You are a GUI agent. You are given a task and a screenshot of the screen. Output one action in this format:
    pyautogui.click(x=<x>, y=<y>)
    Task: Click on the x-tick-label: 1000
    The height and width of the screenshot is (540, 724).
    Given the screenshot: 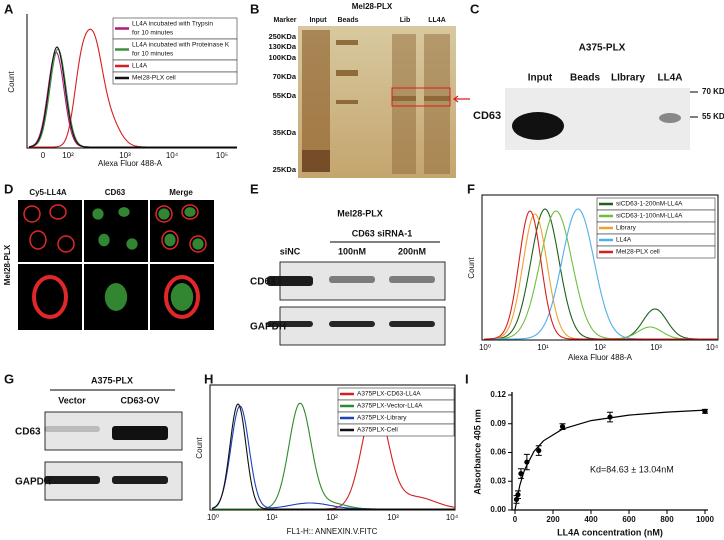 What is the action you would take?
    pyautogui.click(x=705, y=519)
    